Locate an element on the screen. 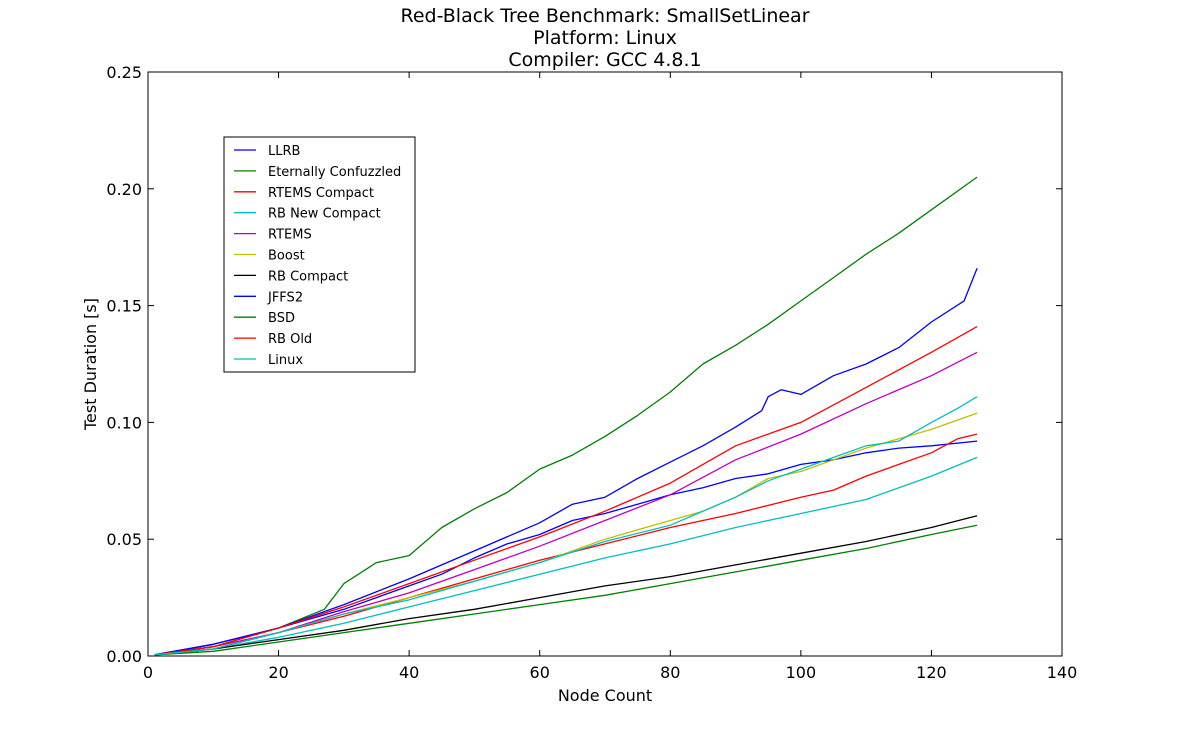 The height and width of the screenshot is (729, 1181). legend-label-linux: Linux is located at coordinates (285, 360).